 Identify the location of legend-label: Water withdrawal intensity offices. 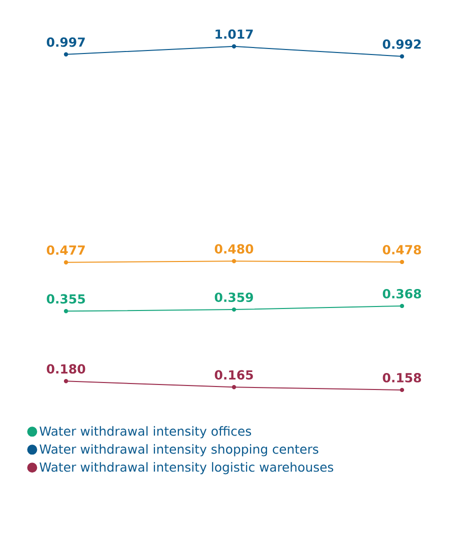
(146, 432).